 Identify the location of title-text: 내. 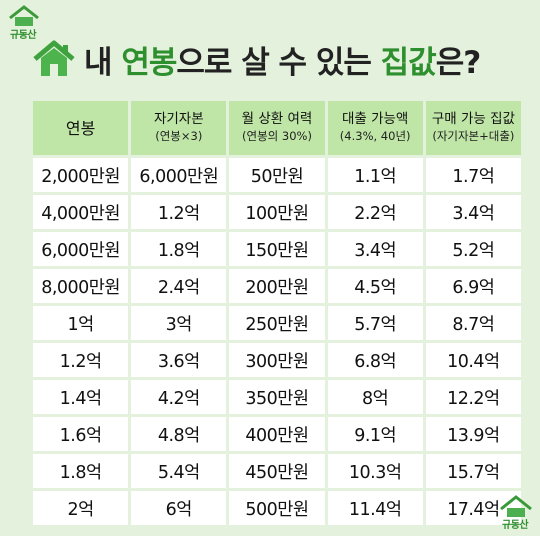
(103, 62).